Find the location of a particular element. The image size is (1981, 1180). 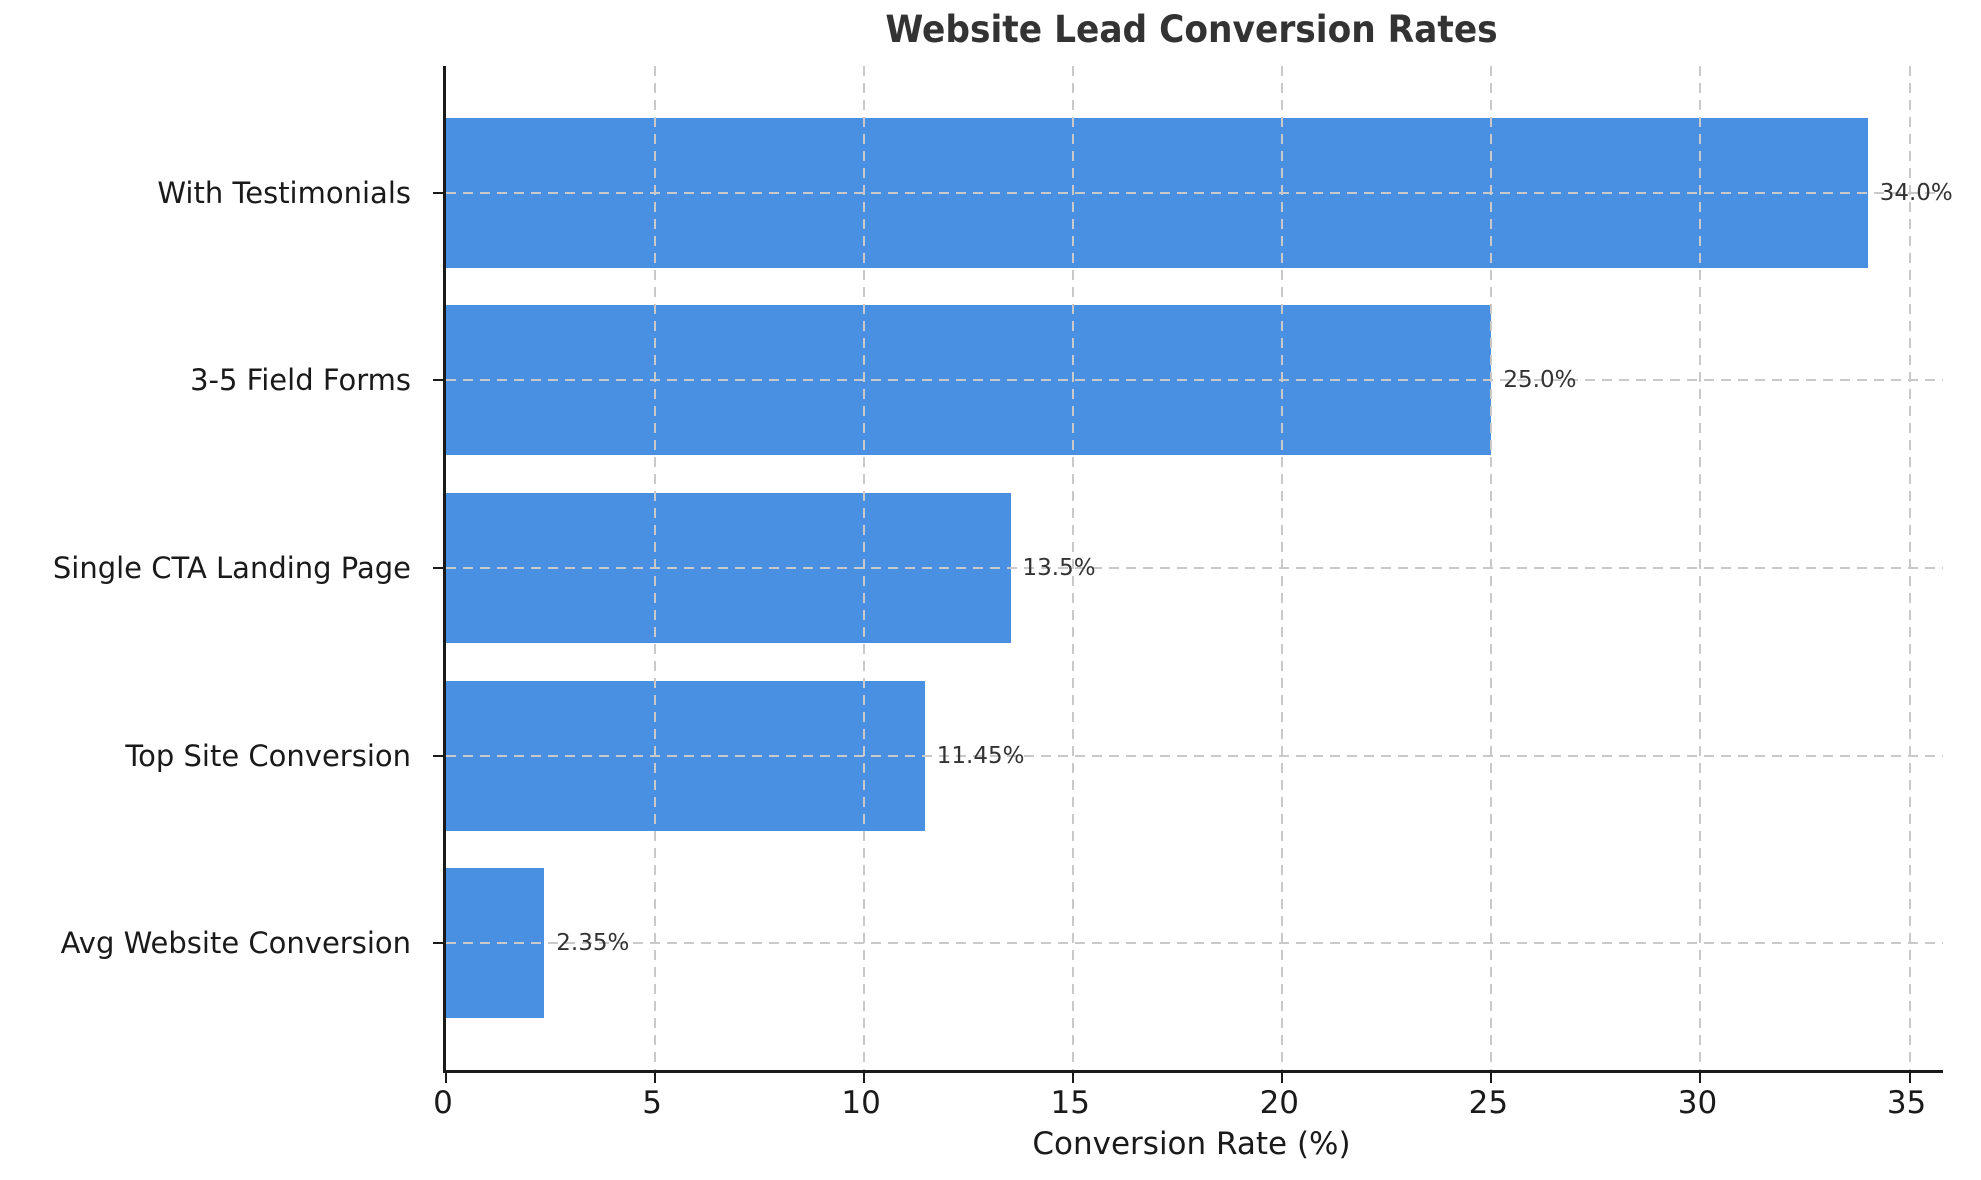

x-tick-label: 20 is located at coordinates (1279, 1103).